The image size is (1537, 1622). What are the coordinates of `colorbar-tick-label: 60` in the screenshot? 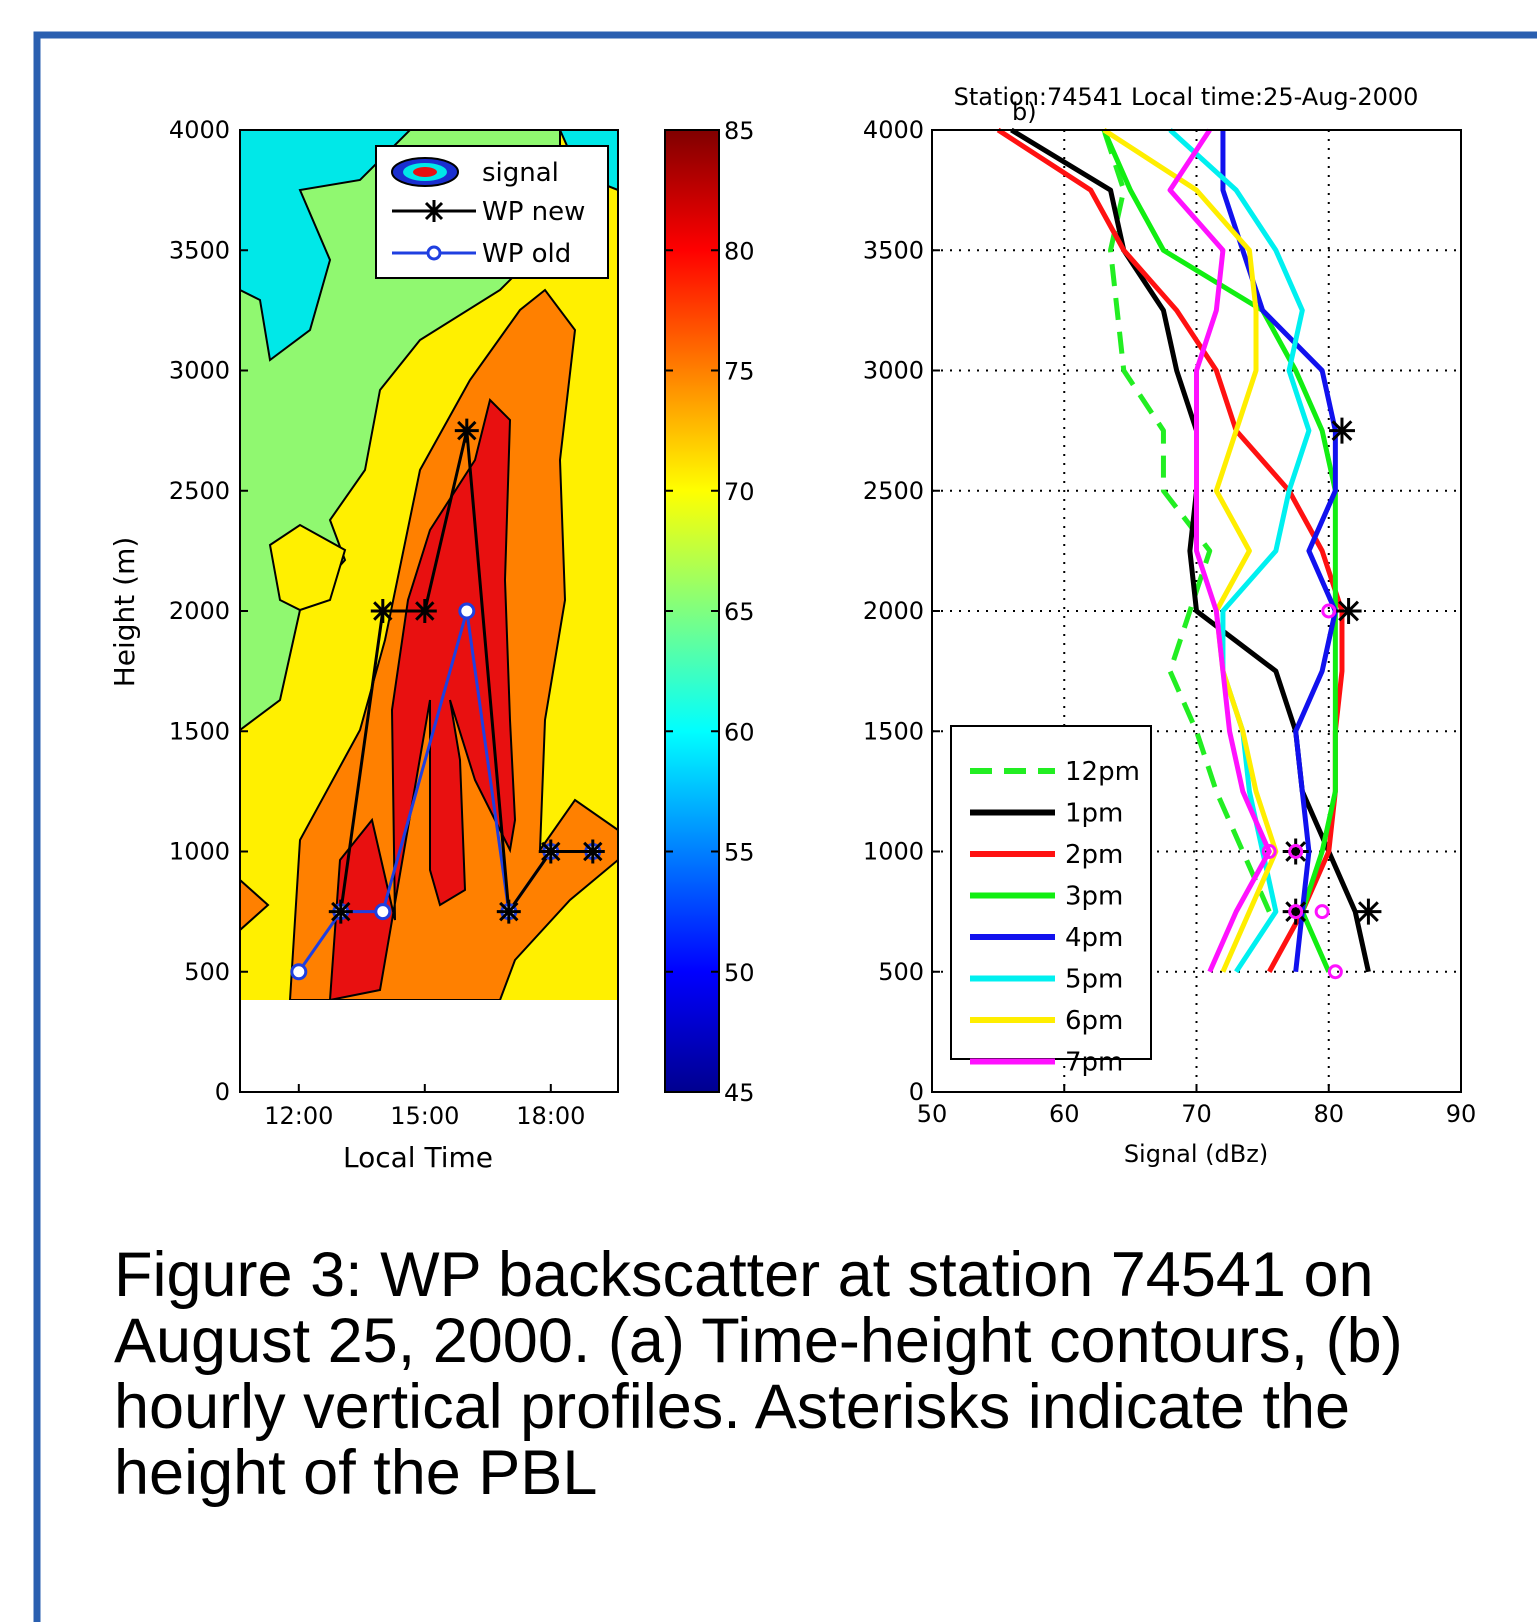 It's located at (739, 732).